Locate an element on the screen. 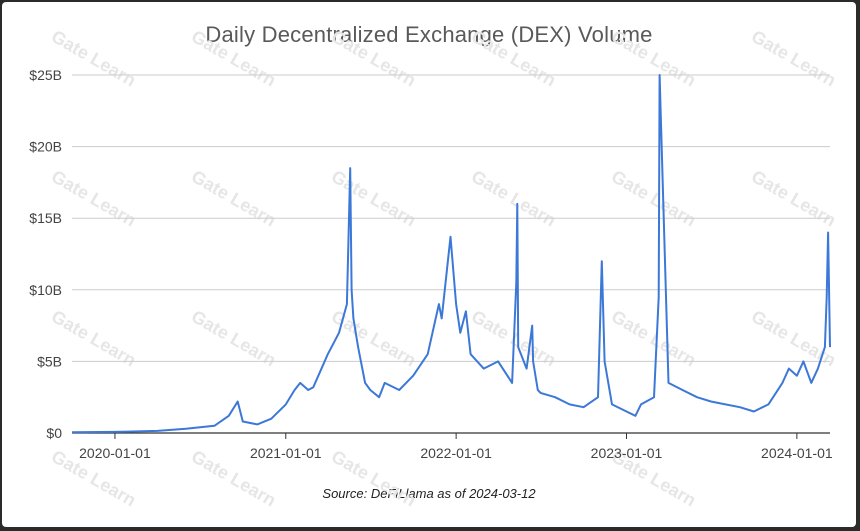  x-tick-label: 2020-01-01 is located at coordinates (115, 453).